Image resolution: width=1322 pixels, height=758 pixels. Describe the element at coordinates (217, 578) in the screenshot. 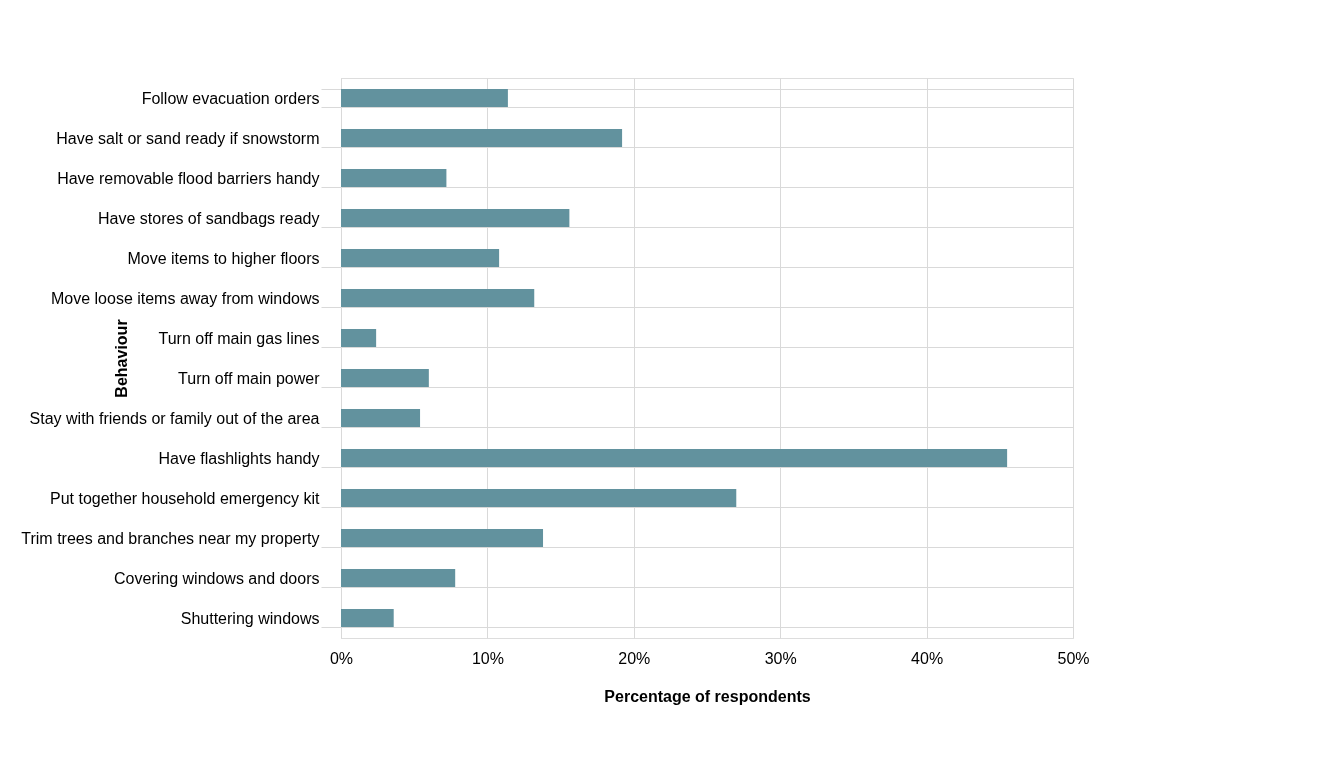

I see `y-tick-label: Covering windows and doors` at that location.